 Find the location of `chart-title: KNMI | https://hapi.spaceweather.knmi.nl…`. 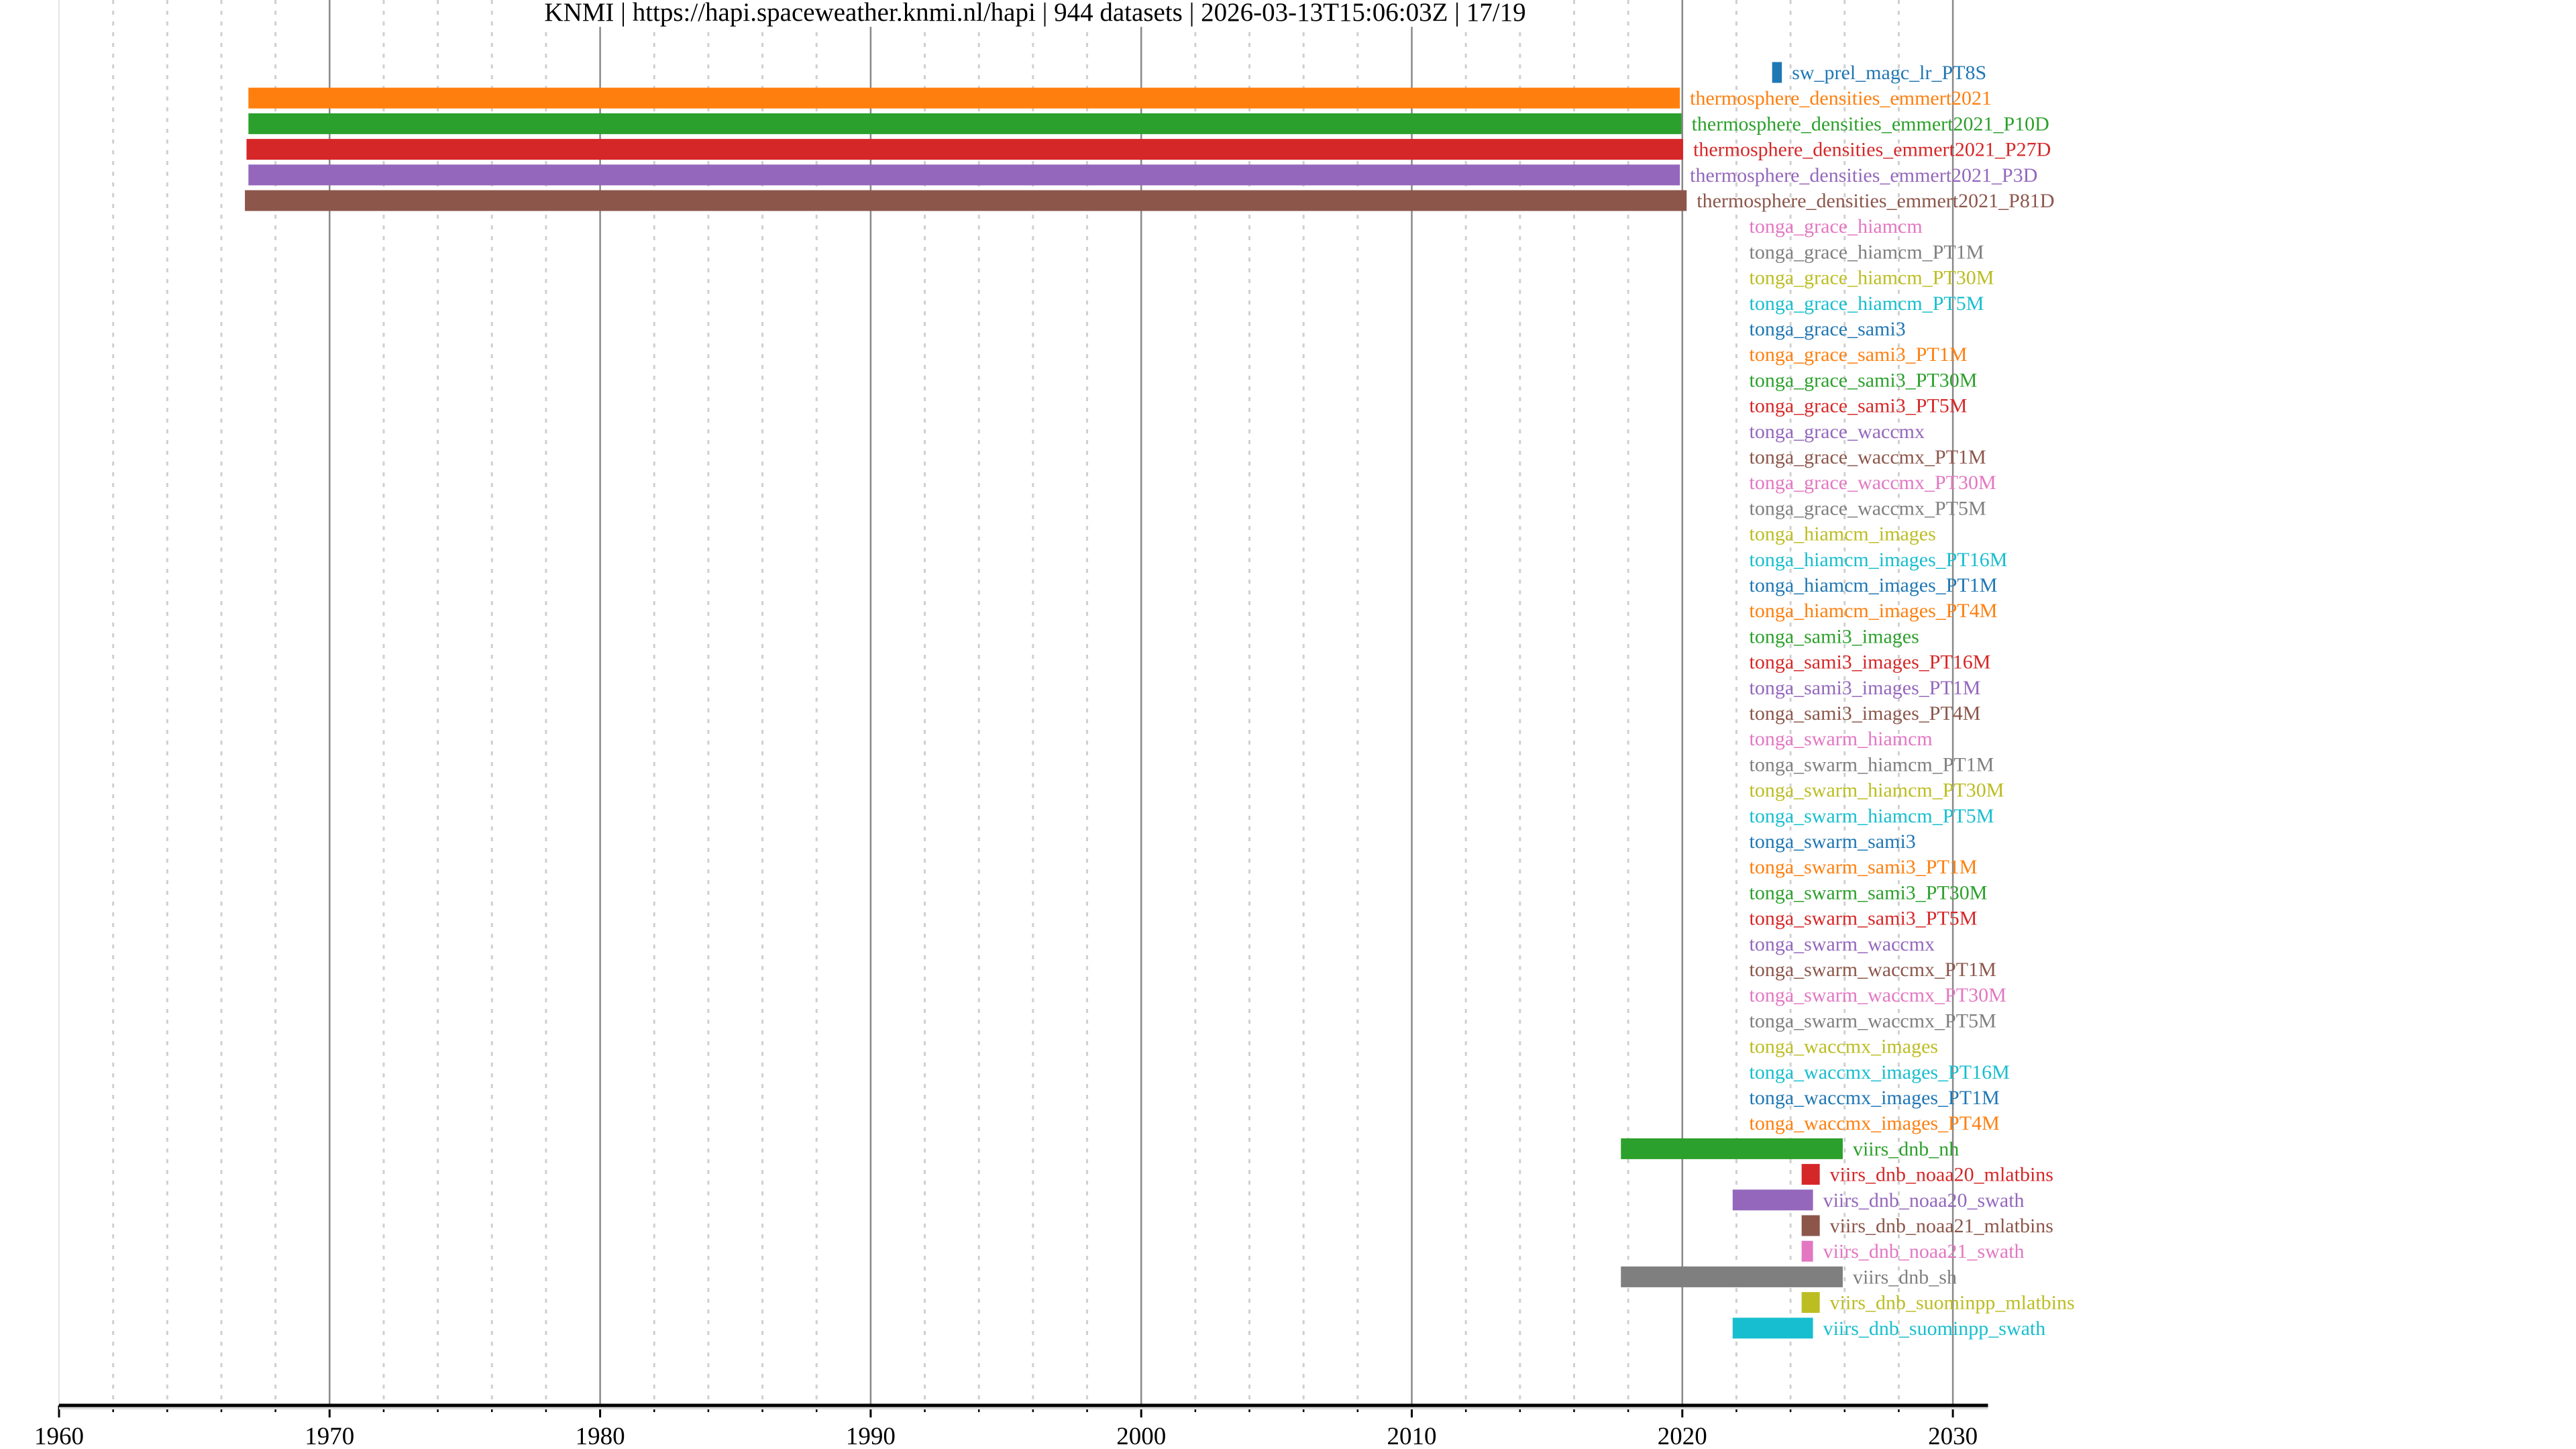

chart-title: KNMI | https://hapi.spaceweather.knmi.nl… is located at coordinates (1035, 14).